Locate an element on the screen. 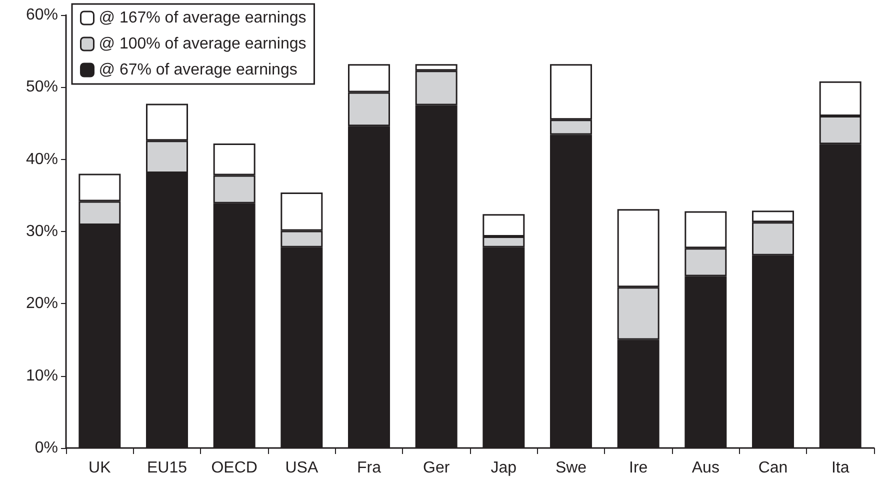 This screenshot has width=882, height=490. legend-label: @ 167% of average earnings is located at coordinates (202, 18).